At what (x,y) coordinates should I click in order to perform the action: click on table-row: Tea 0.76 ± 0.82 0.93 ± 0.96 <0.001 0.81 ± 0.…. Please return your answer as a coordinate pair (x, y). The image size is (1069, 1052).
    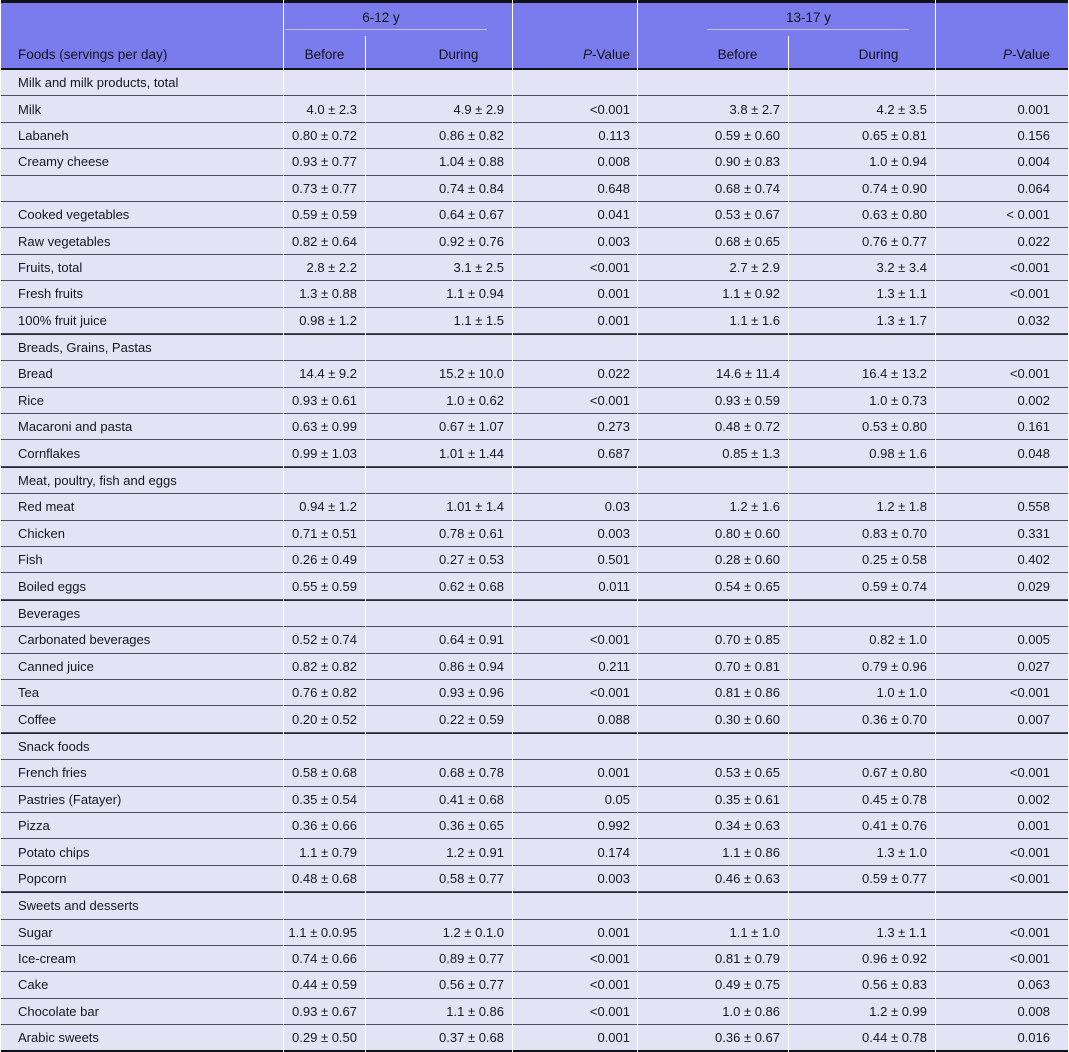
    Looking at the image, I should click on (534, 693).